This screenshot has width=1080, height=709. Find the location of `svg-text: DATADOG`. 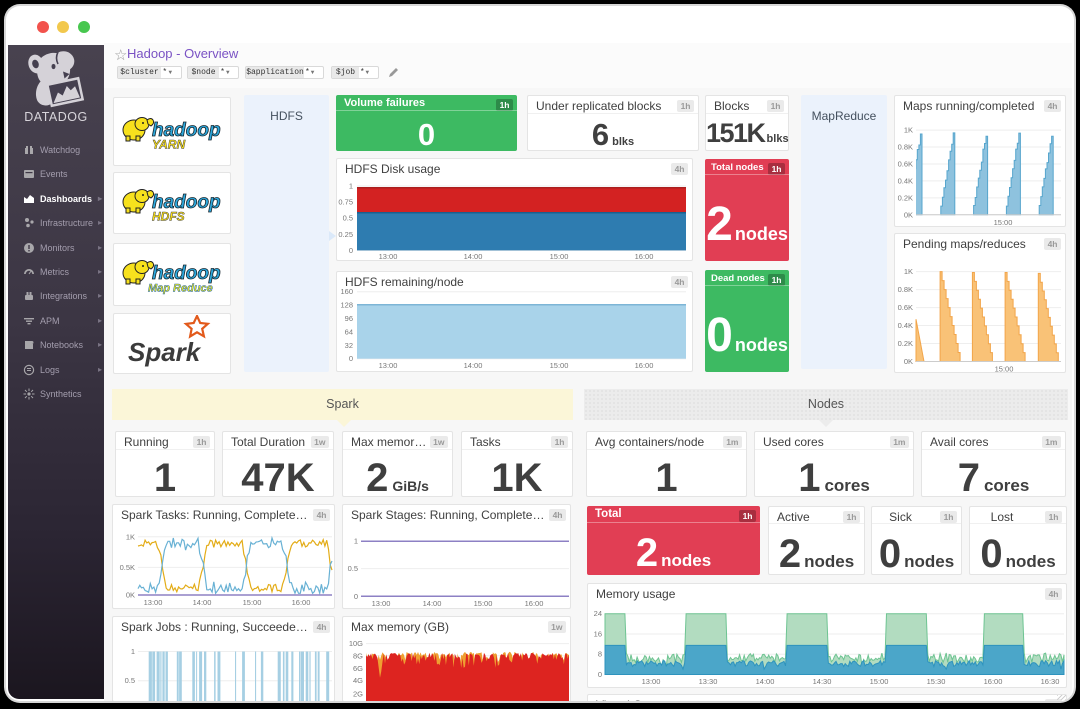

svg-text: DATADOG is located at coordinates (55, 117).